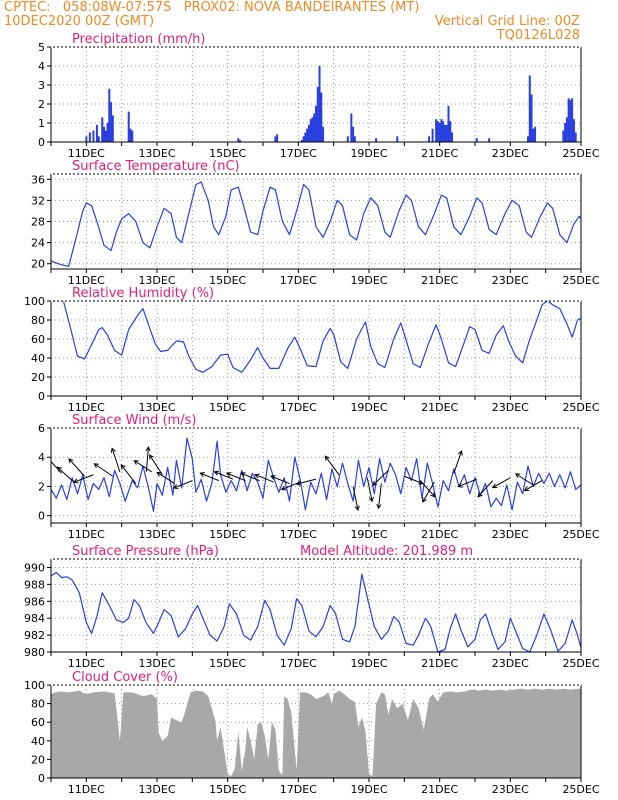 Image resolution: width=618 pixels, height=800 pixels. Describe the element at coordinates (34, 567) in the screenshot. I see `y-tick-label: 990` at that location.